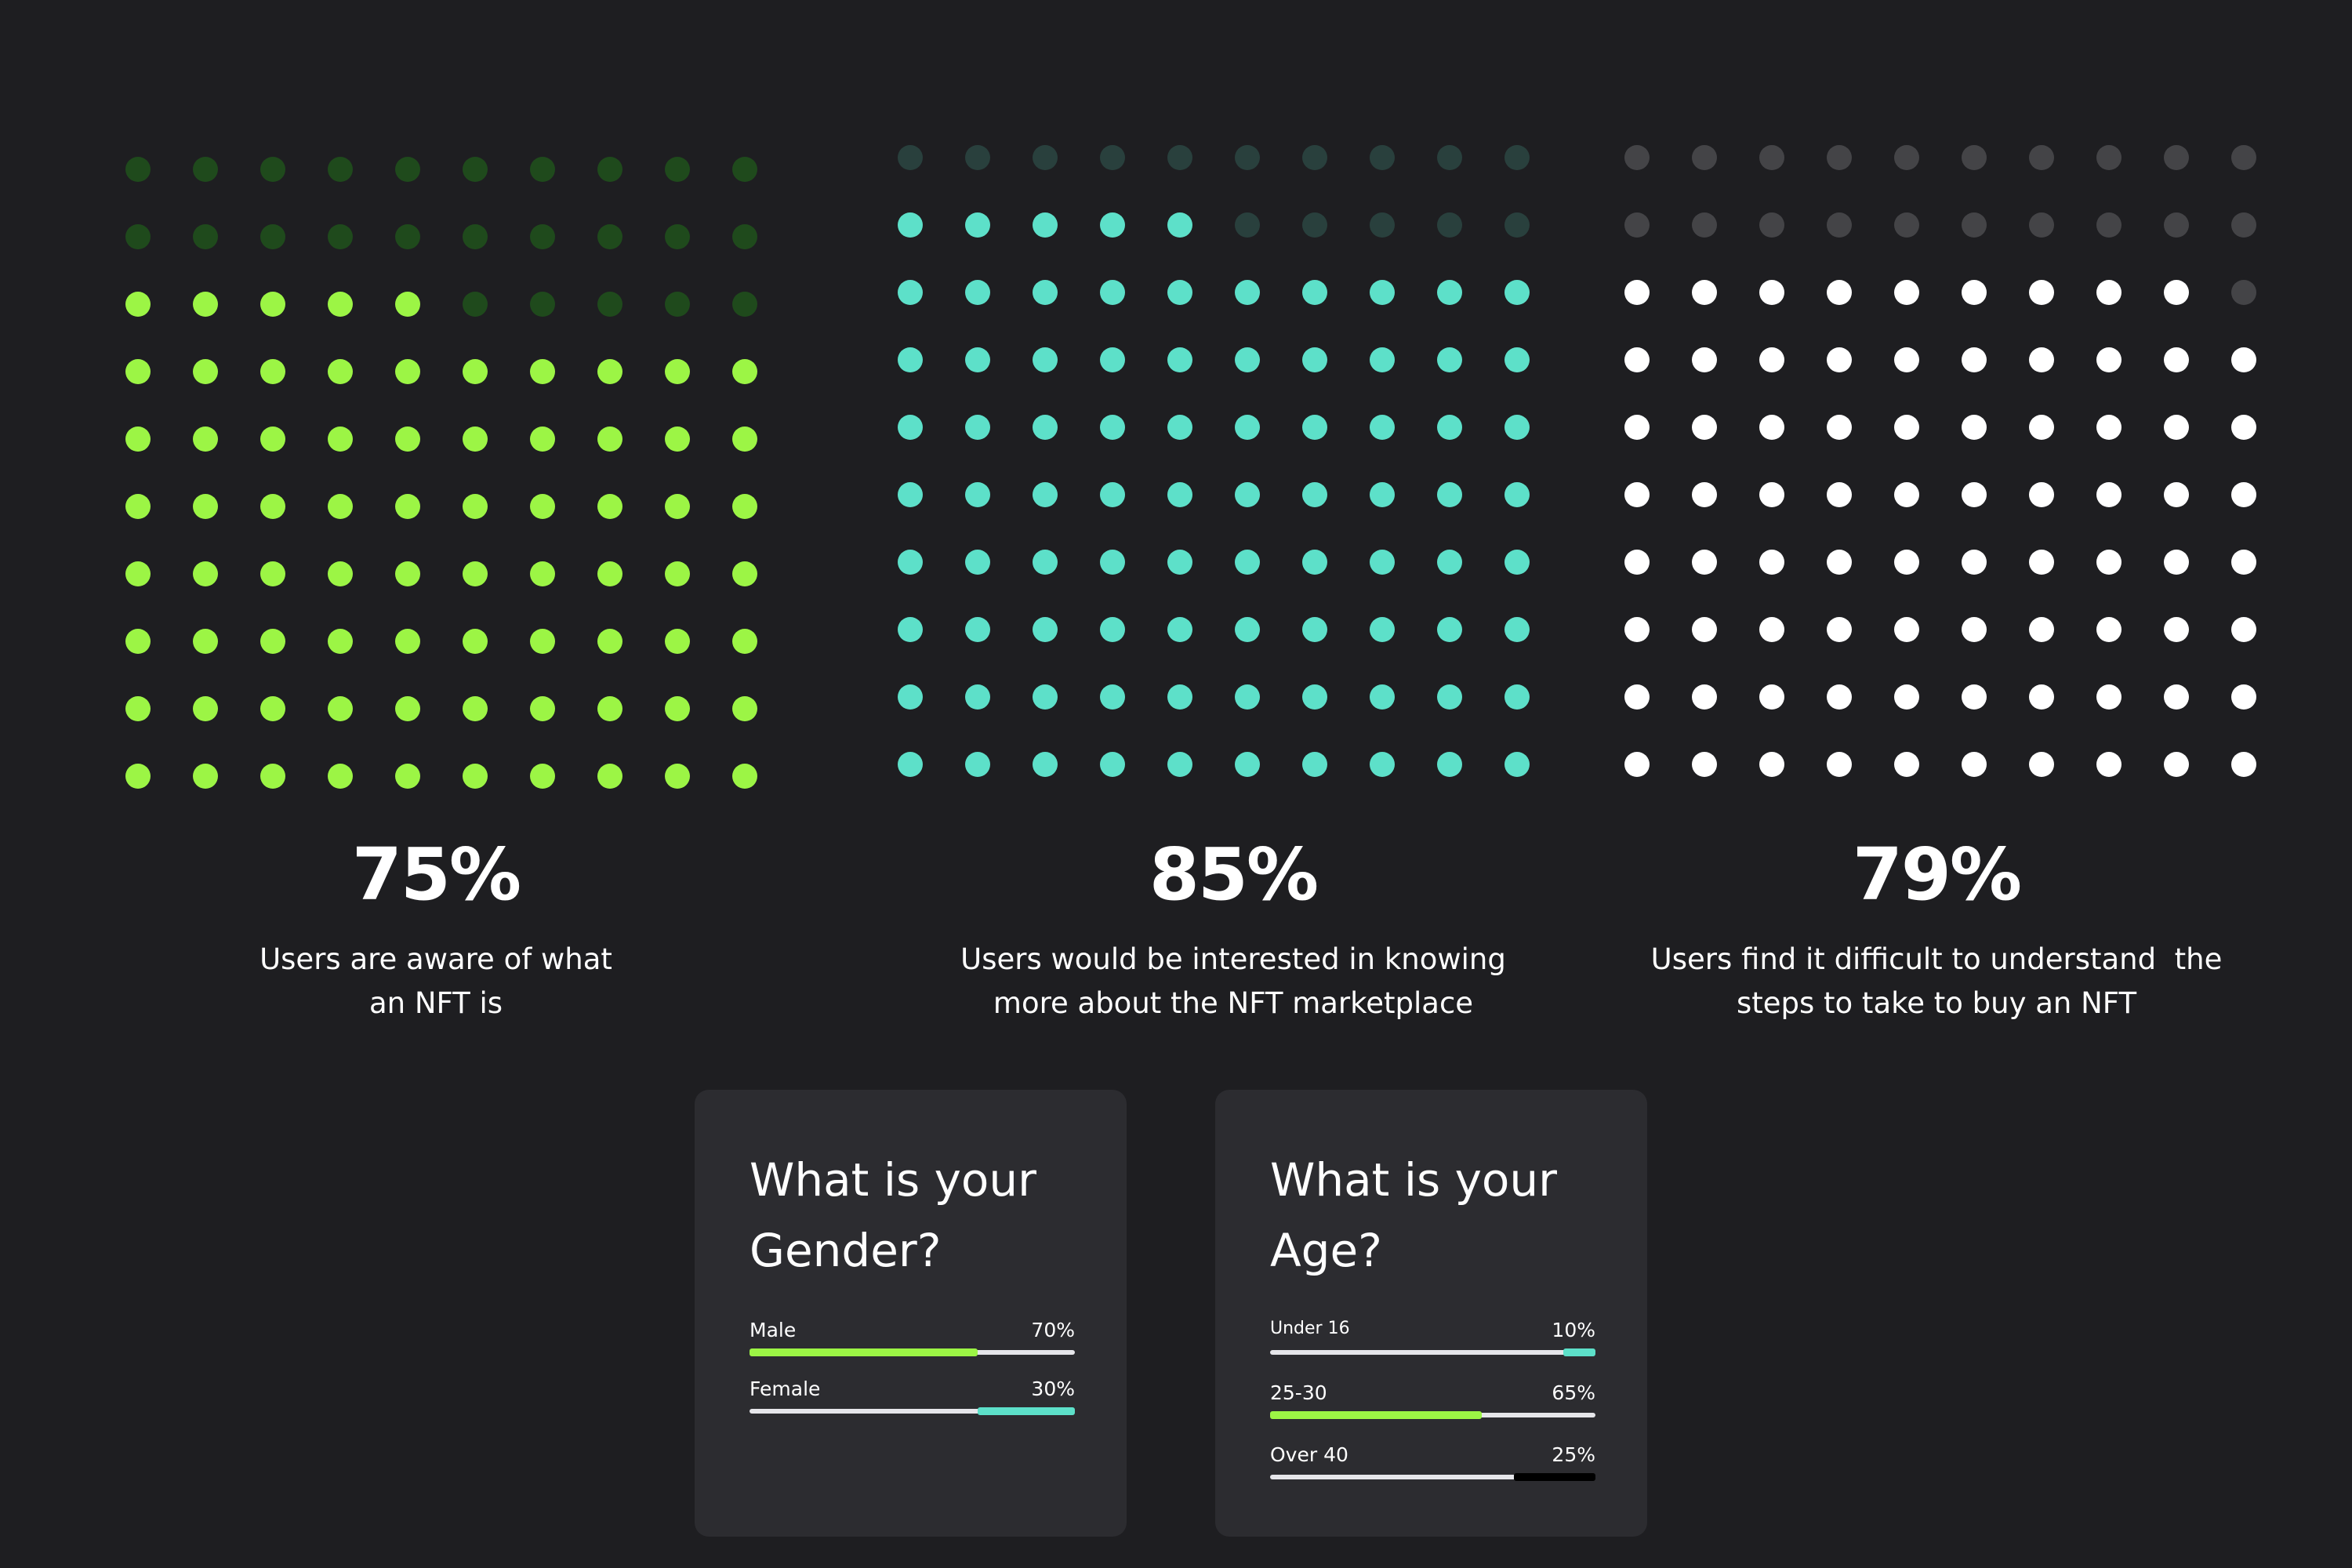 The image size is (2352, 1568). I want to click on age-bar-25-30: 25-30 65%, so click(1432, 1401).